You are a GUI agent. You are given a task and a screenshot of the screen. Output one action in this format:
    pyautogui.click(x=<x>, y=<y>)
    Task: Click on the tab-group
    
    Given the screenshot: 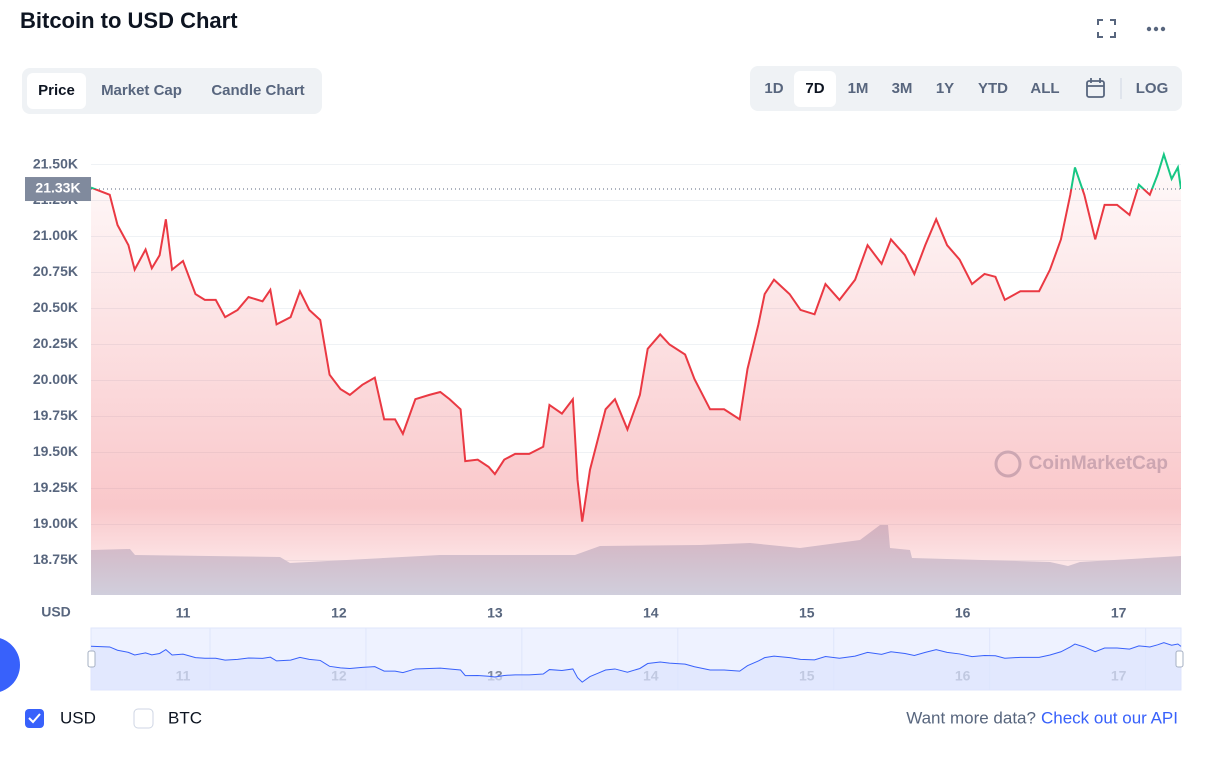 What is the action you would take?
    pyautogui.click(x=172, y=91)
    